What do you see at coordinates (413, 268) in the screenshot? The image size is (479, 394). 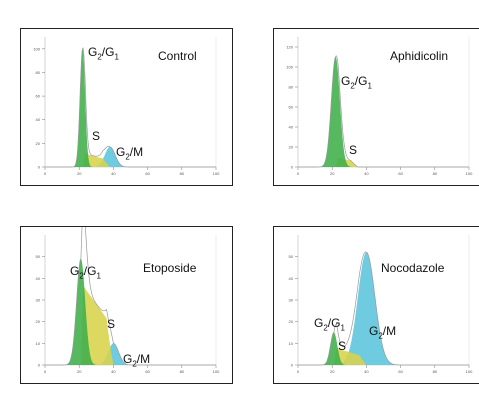 I see `treatment-label: Nocodazole` at bounding box center [413, 268].